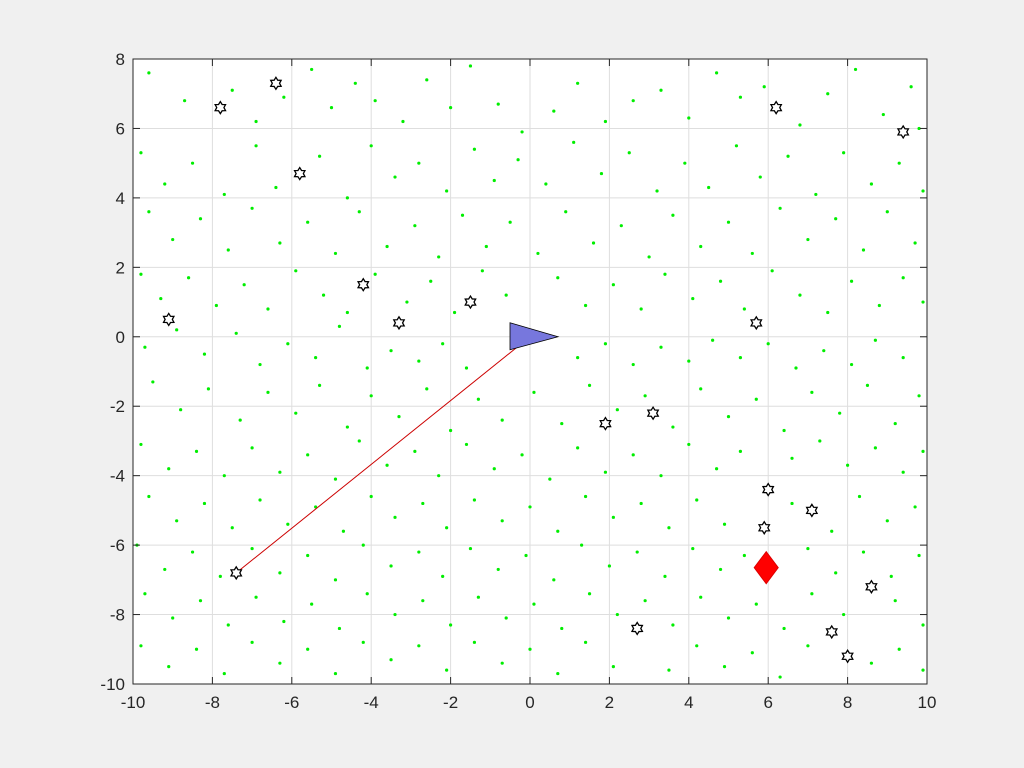  What do you see at coordinates (212, 702) in the screenshot?
I see `x-tick-label: -8` at bounding box center [212, 702].